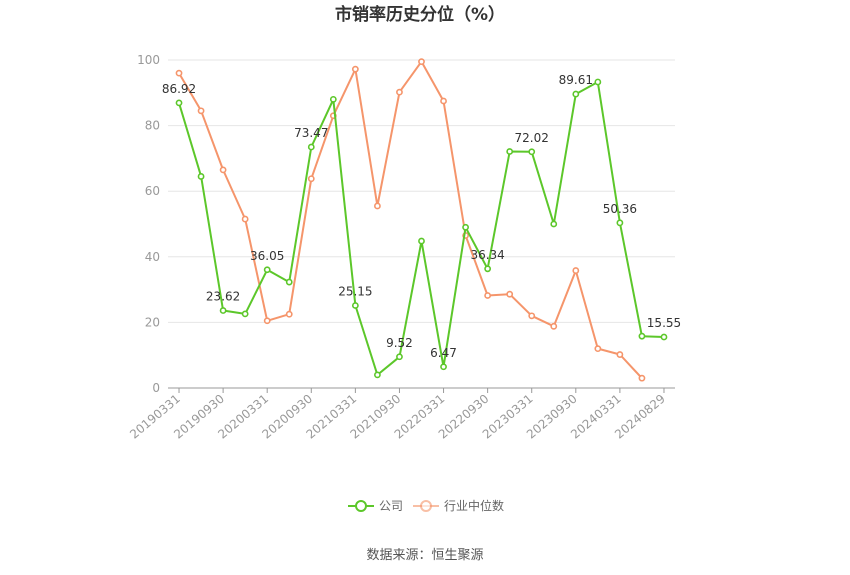 This screenshot has height=575, width=850. I want to click on y-tick-label: 0, so click(156, 388).